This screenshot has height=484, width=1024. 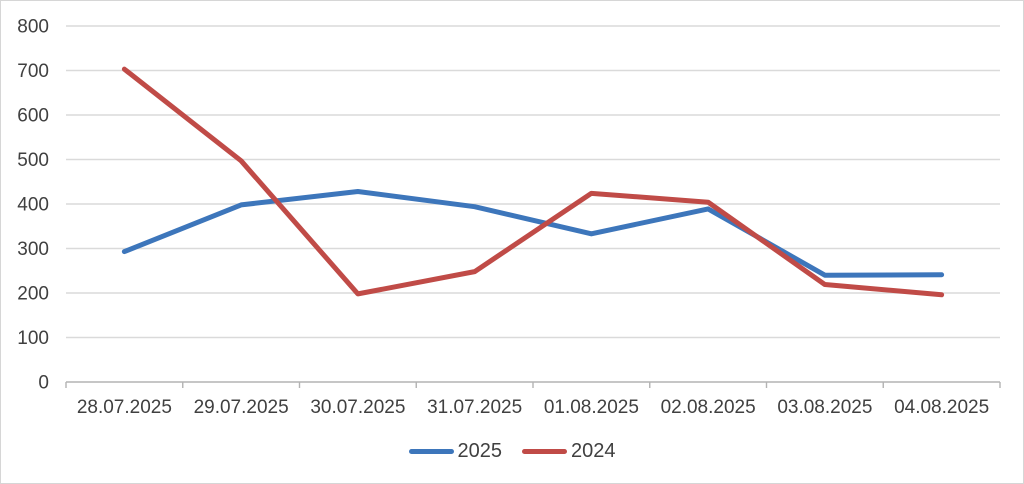 I want to click on x-axis, so click(x=533, y=384).